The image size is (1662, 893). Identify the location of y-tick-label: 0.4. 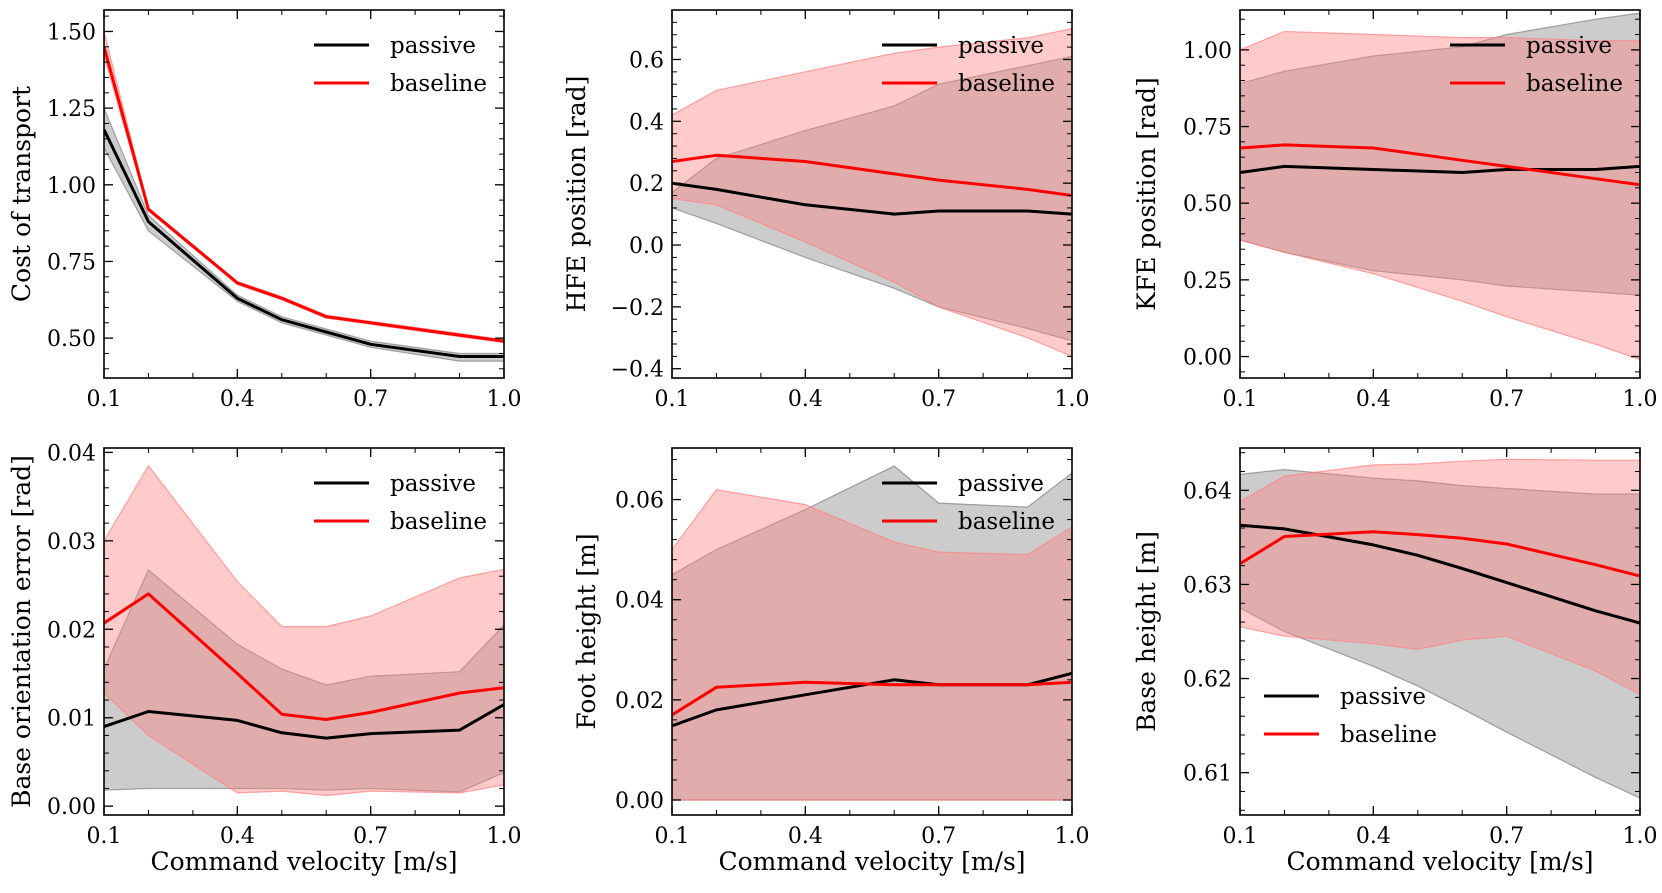
(646, 122).